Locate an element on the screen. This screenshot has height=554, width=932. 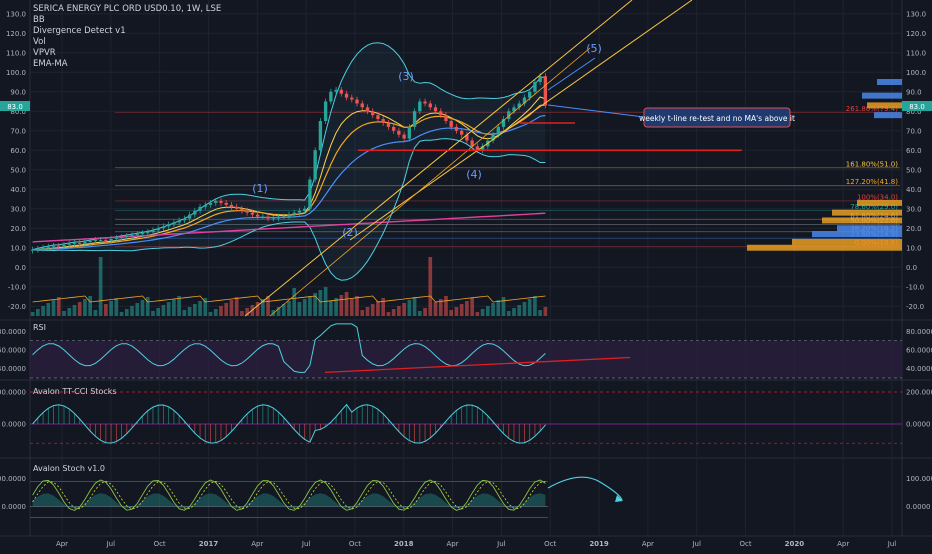
price-tick-label-left: 100.0 is located at coordinates (16, 73).